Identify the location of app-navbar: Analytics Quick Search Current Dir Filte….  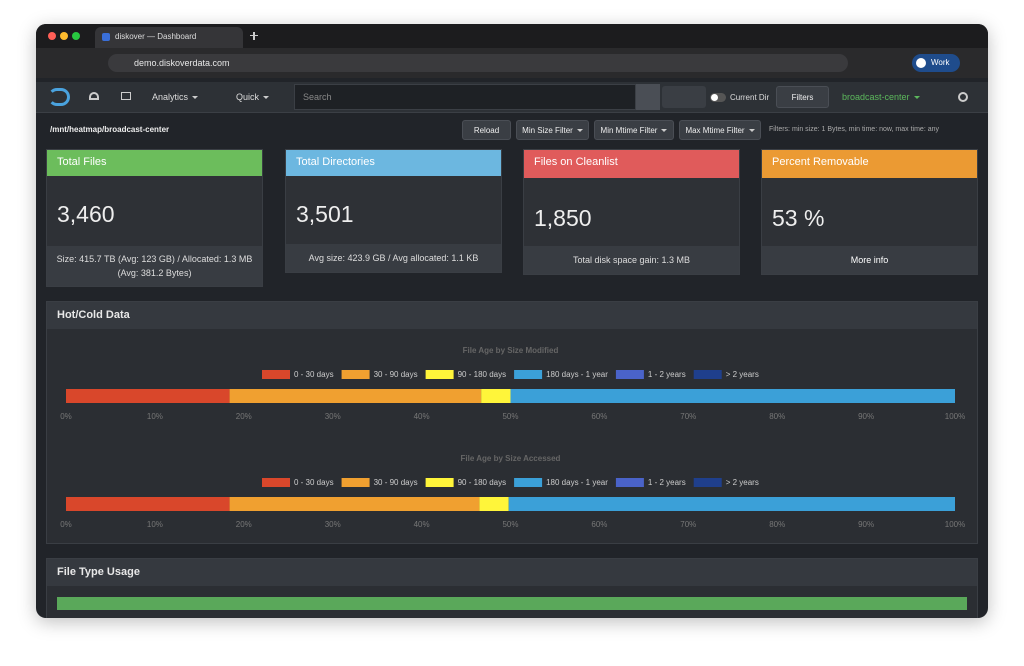
(512, 97).